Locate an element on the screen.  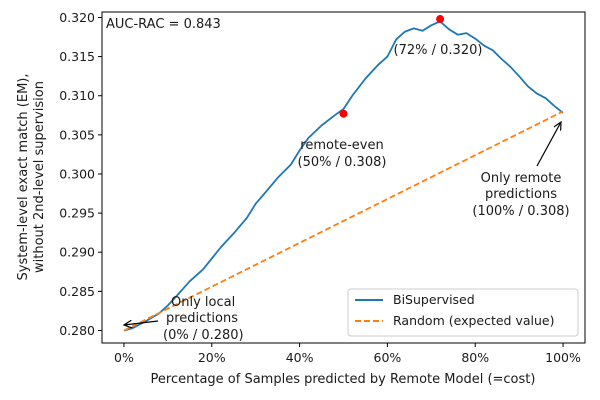
remote-even-annotation-line1: remote-even is located at coordinates (341, 145).